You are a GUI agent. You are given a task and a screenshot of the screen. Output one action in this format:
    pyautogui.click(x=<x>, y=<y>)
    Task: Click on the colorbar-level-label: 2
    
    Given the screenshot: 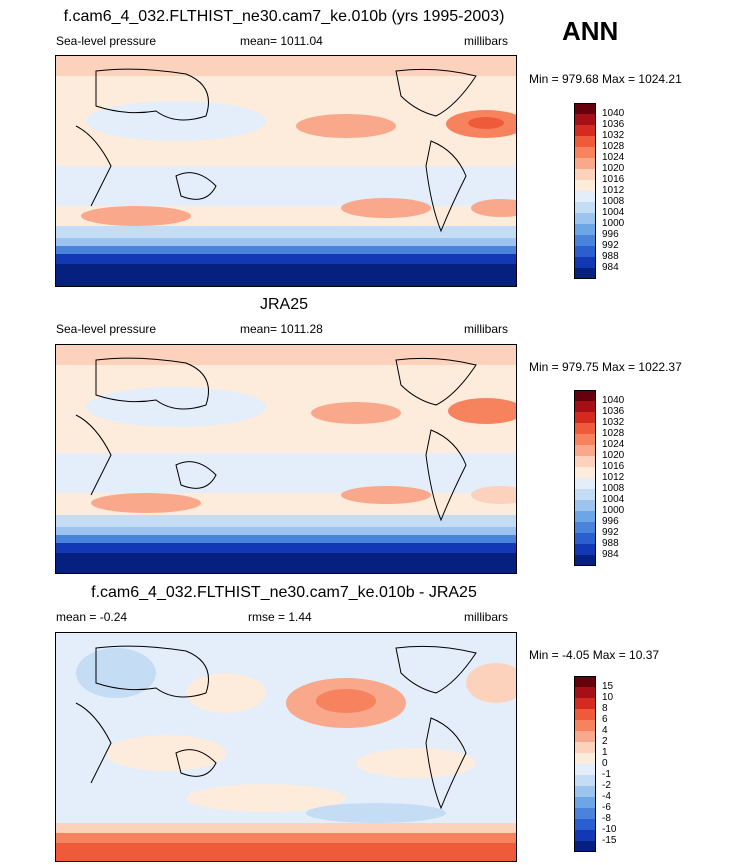 What is the action you would take?
    pyautogui.click(x=605, y=741)
    